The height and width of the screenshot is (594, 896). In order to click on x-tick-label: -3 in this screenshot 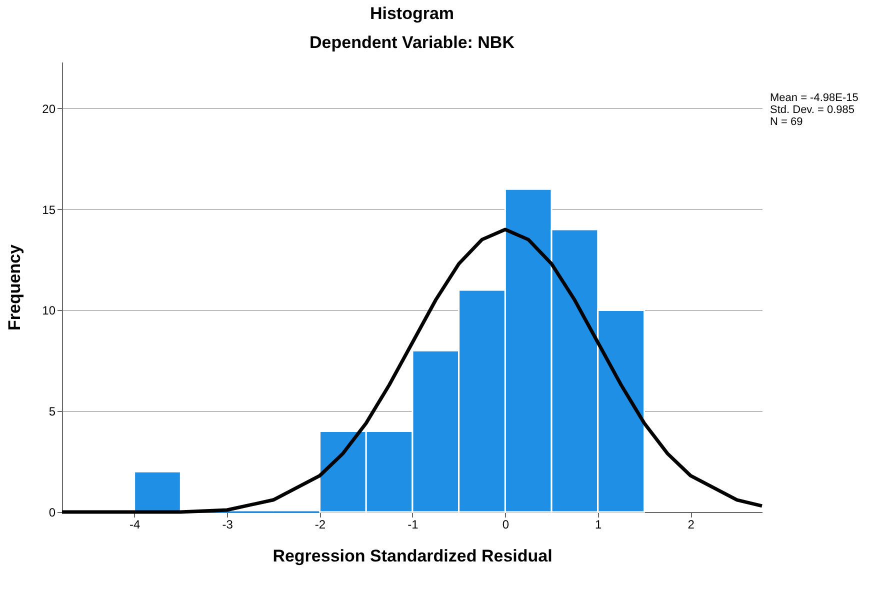, I will do `click(228, 525)`.